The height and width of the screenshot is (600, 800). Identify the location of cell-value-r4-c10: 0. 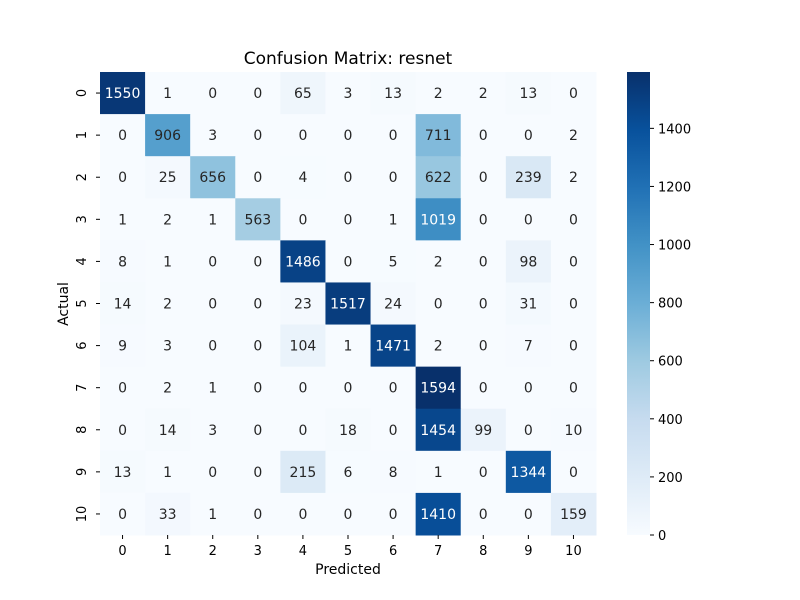
(573, 262).